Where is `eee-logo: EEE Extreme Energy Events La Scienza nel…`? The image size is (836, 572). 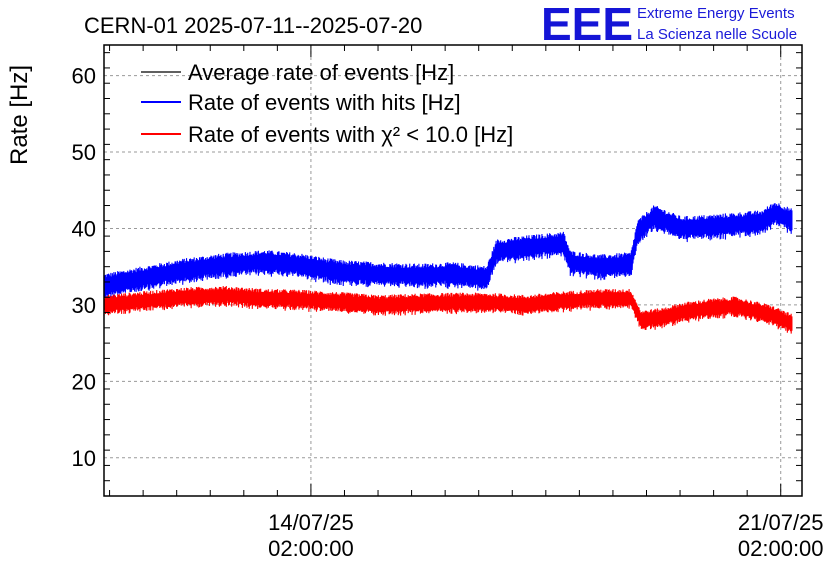
eee-logo: EEE Extreme Energy Events La Scienza nel… is located at coordinates (669, 25).